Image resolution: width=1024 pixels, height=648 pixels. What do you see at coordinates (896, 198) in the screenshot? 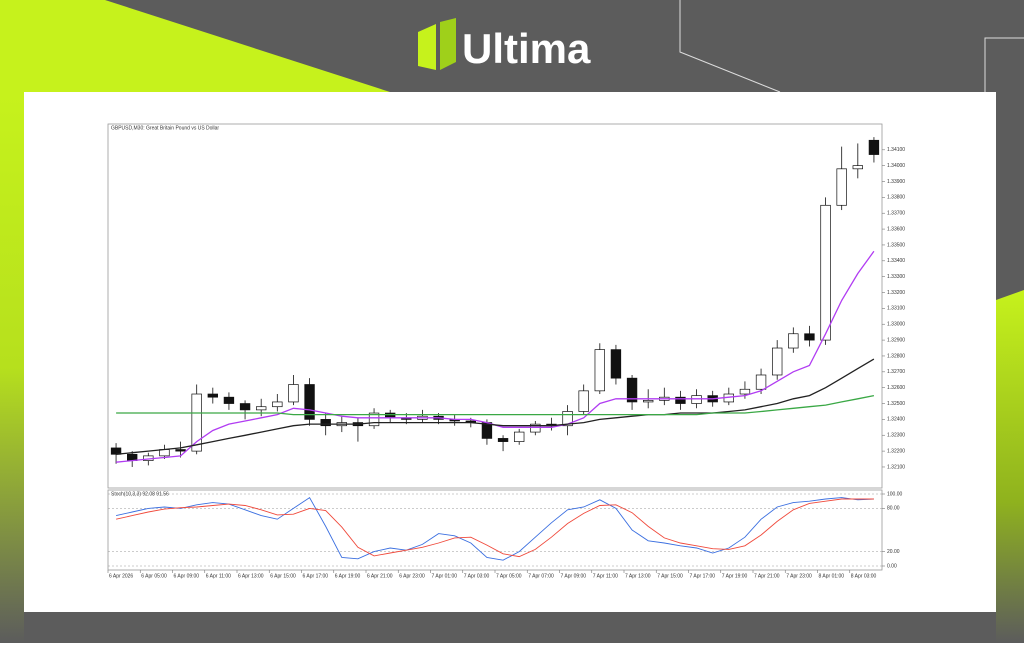
I see `y-tick-label: 1.33800` at bounding box center [896, 198].